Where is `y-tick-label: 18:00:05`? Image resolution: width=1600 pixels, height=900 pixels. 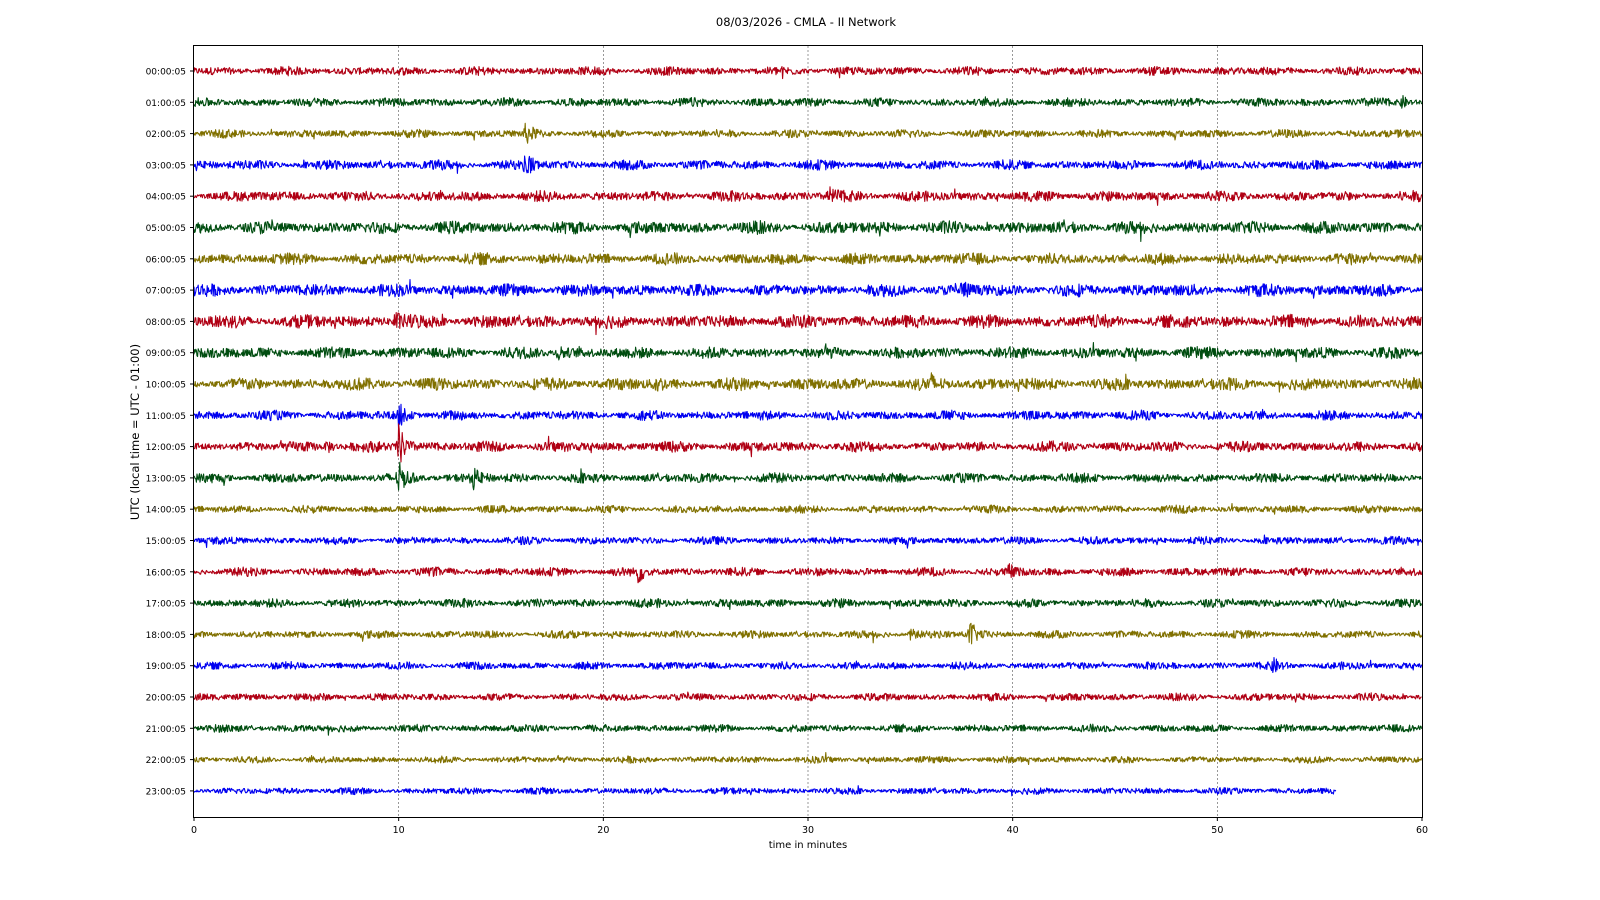
y-tick-label: 18:00:05 is located at coordinates (166, 636).